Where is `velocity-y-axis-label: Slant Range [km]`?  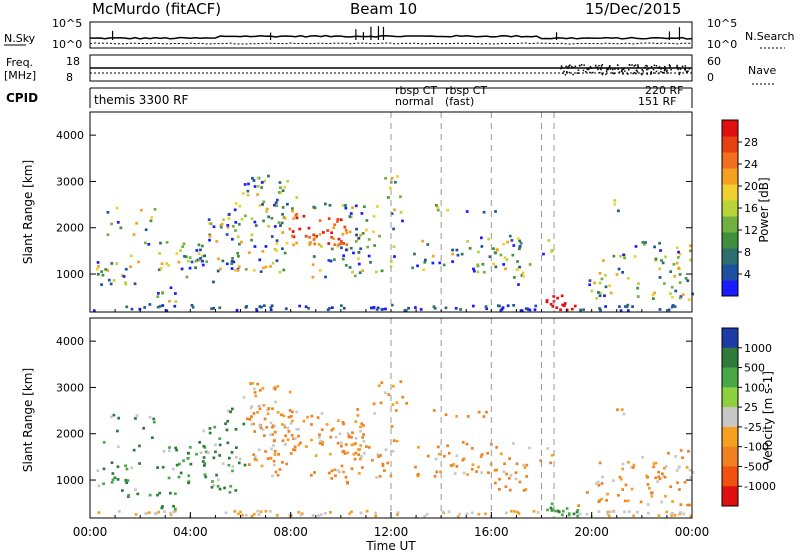 velocity-y-axis-label: Slant Range [km] is located at coordinates (28, 420).